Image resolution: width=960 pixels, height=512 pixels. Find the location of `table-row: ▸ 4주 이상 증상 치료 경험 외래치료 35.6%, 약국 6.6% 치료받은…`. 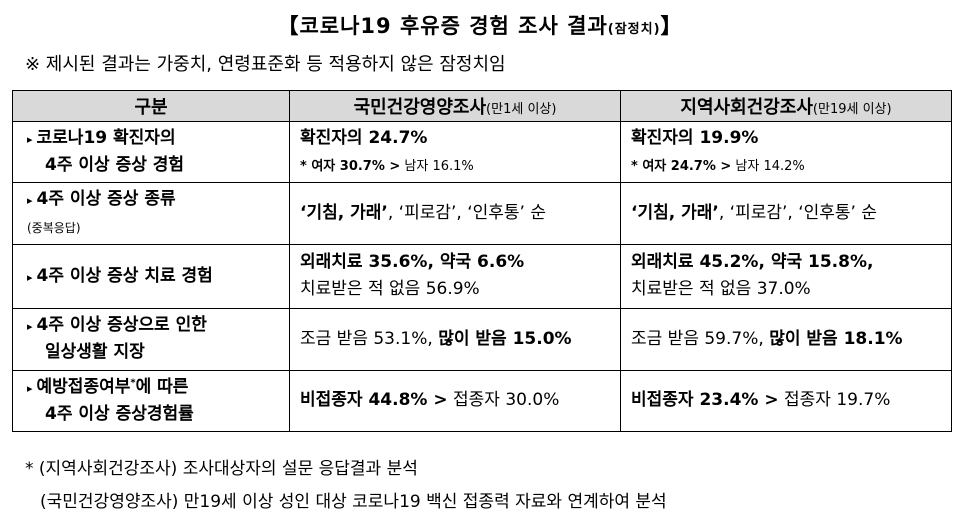

table-row: ▸ 4주 이상 증상 치료 경험 외래치료 35.6%, 약국 6.6% 치료받은… is located at coordinates (482, 276).